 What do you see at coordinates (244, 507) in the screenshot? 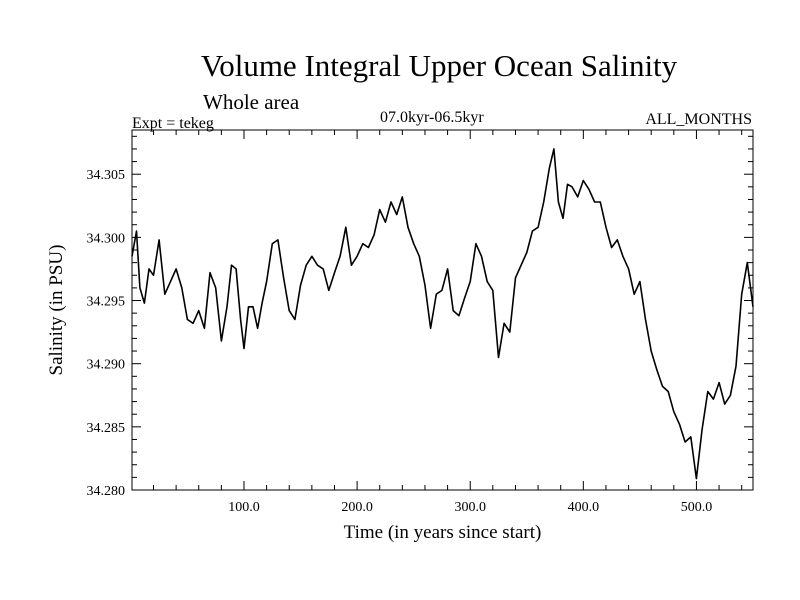
I see `x-tick-label: 100.0` at bounding box center [244, 507].